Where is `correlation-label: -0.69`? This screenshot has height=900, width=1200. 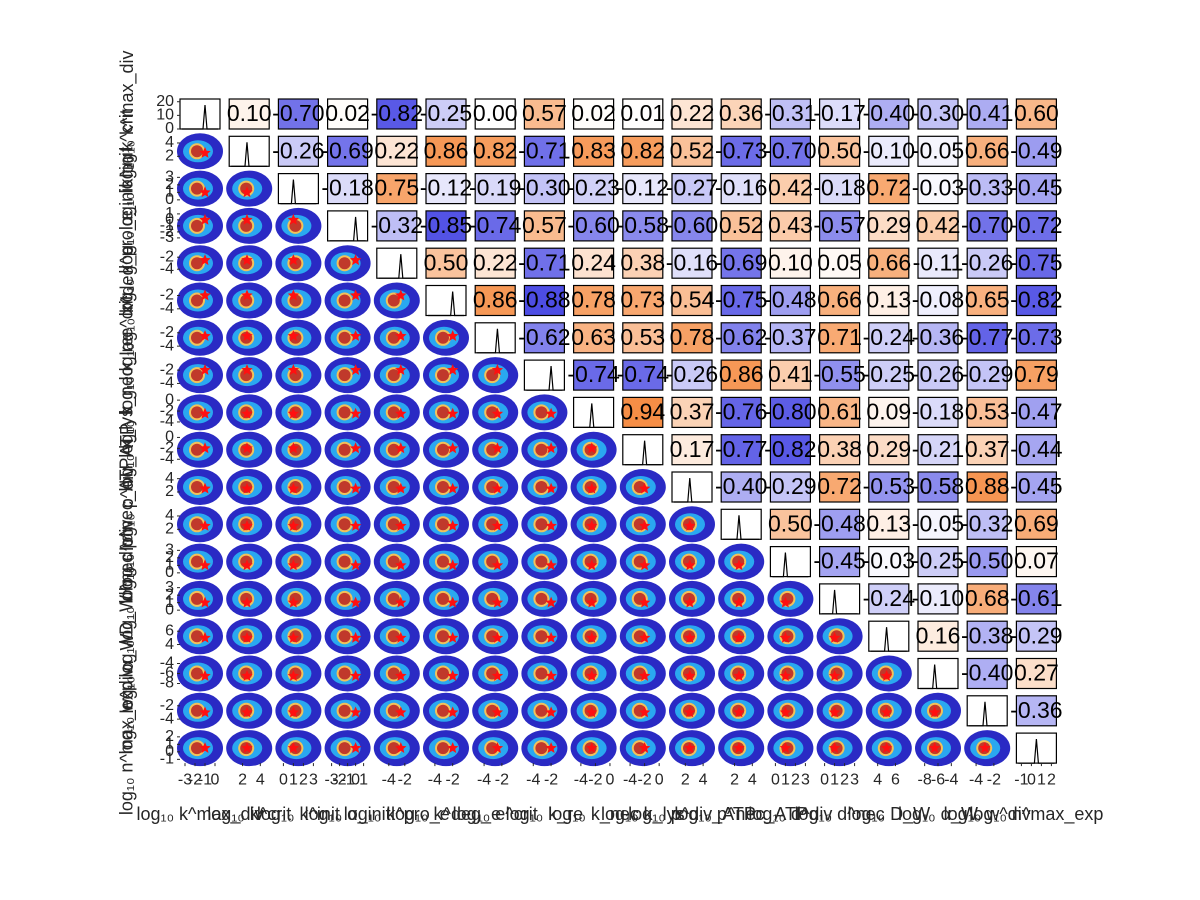
correlation-label: -0.69 is located at coordinates (741, 262).